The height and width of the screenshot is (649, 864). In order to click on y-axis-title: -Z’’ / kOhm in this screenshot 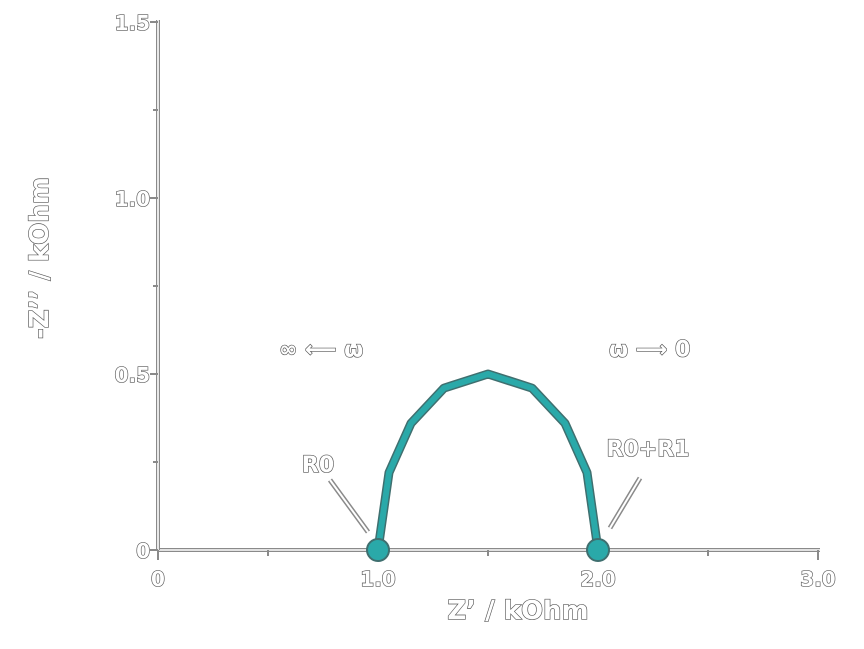, I will do `click(40, 258)`.